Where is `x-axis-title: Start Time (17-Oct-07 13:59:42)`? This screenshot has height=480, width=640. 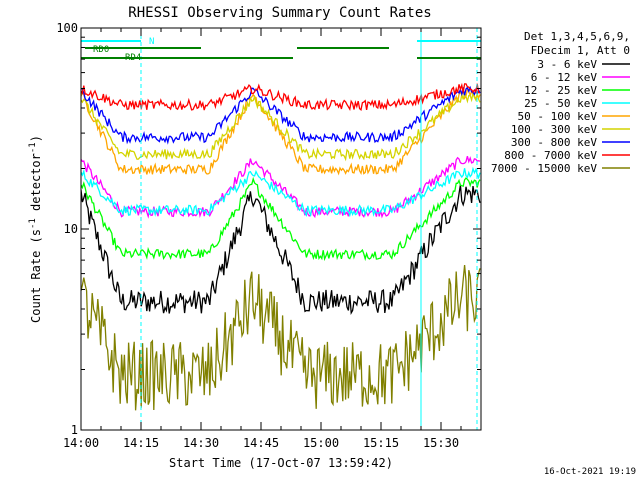
x-axis-title: Start Time (17-Oct-07 13:59:42) is located at coordinates (281, 463).